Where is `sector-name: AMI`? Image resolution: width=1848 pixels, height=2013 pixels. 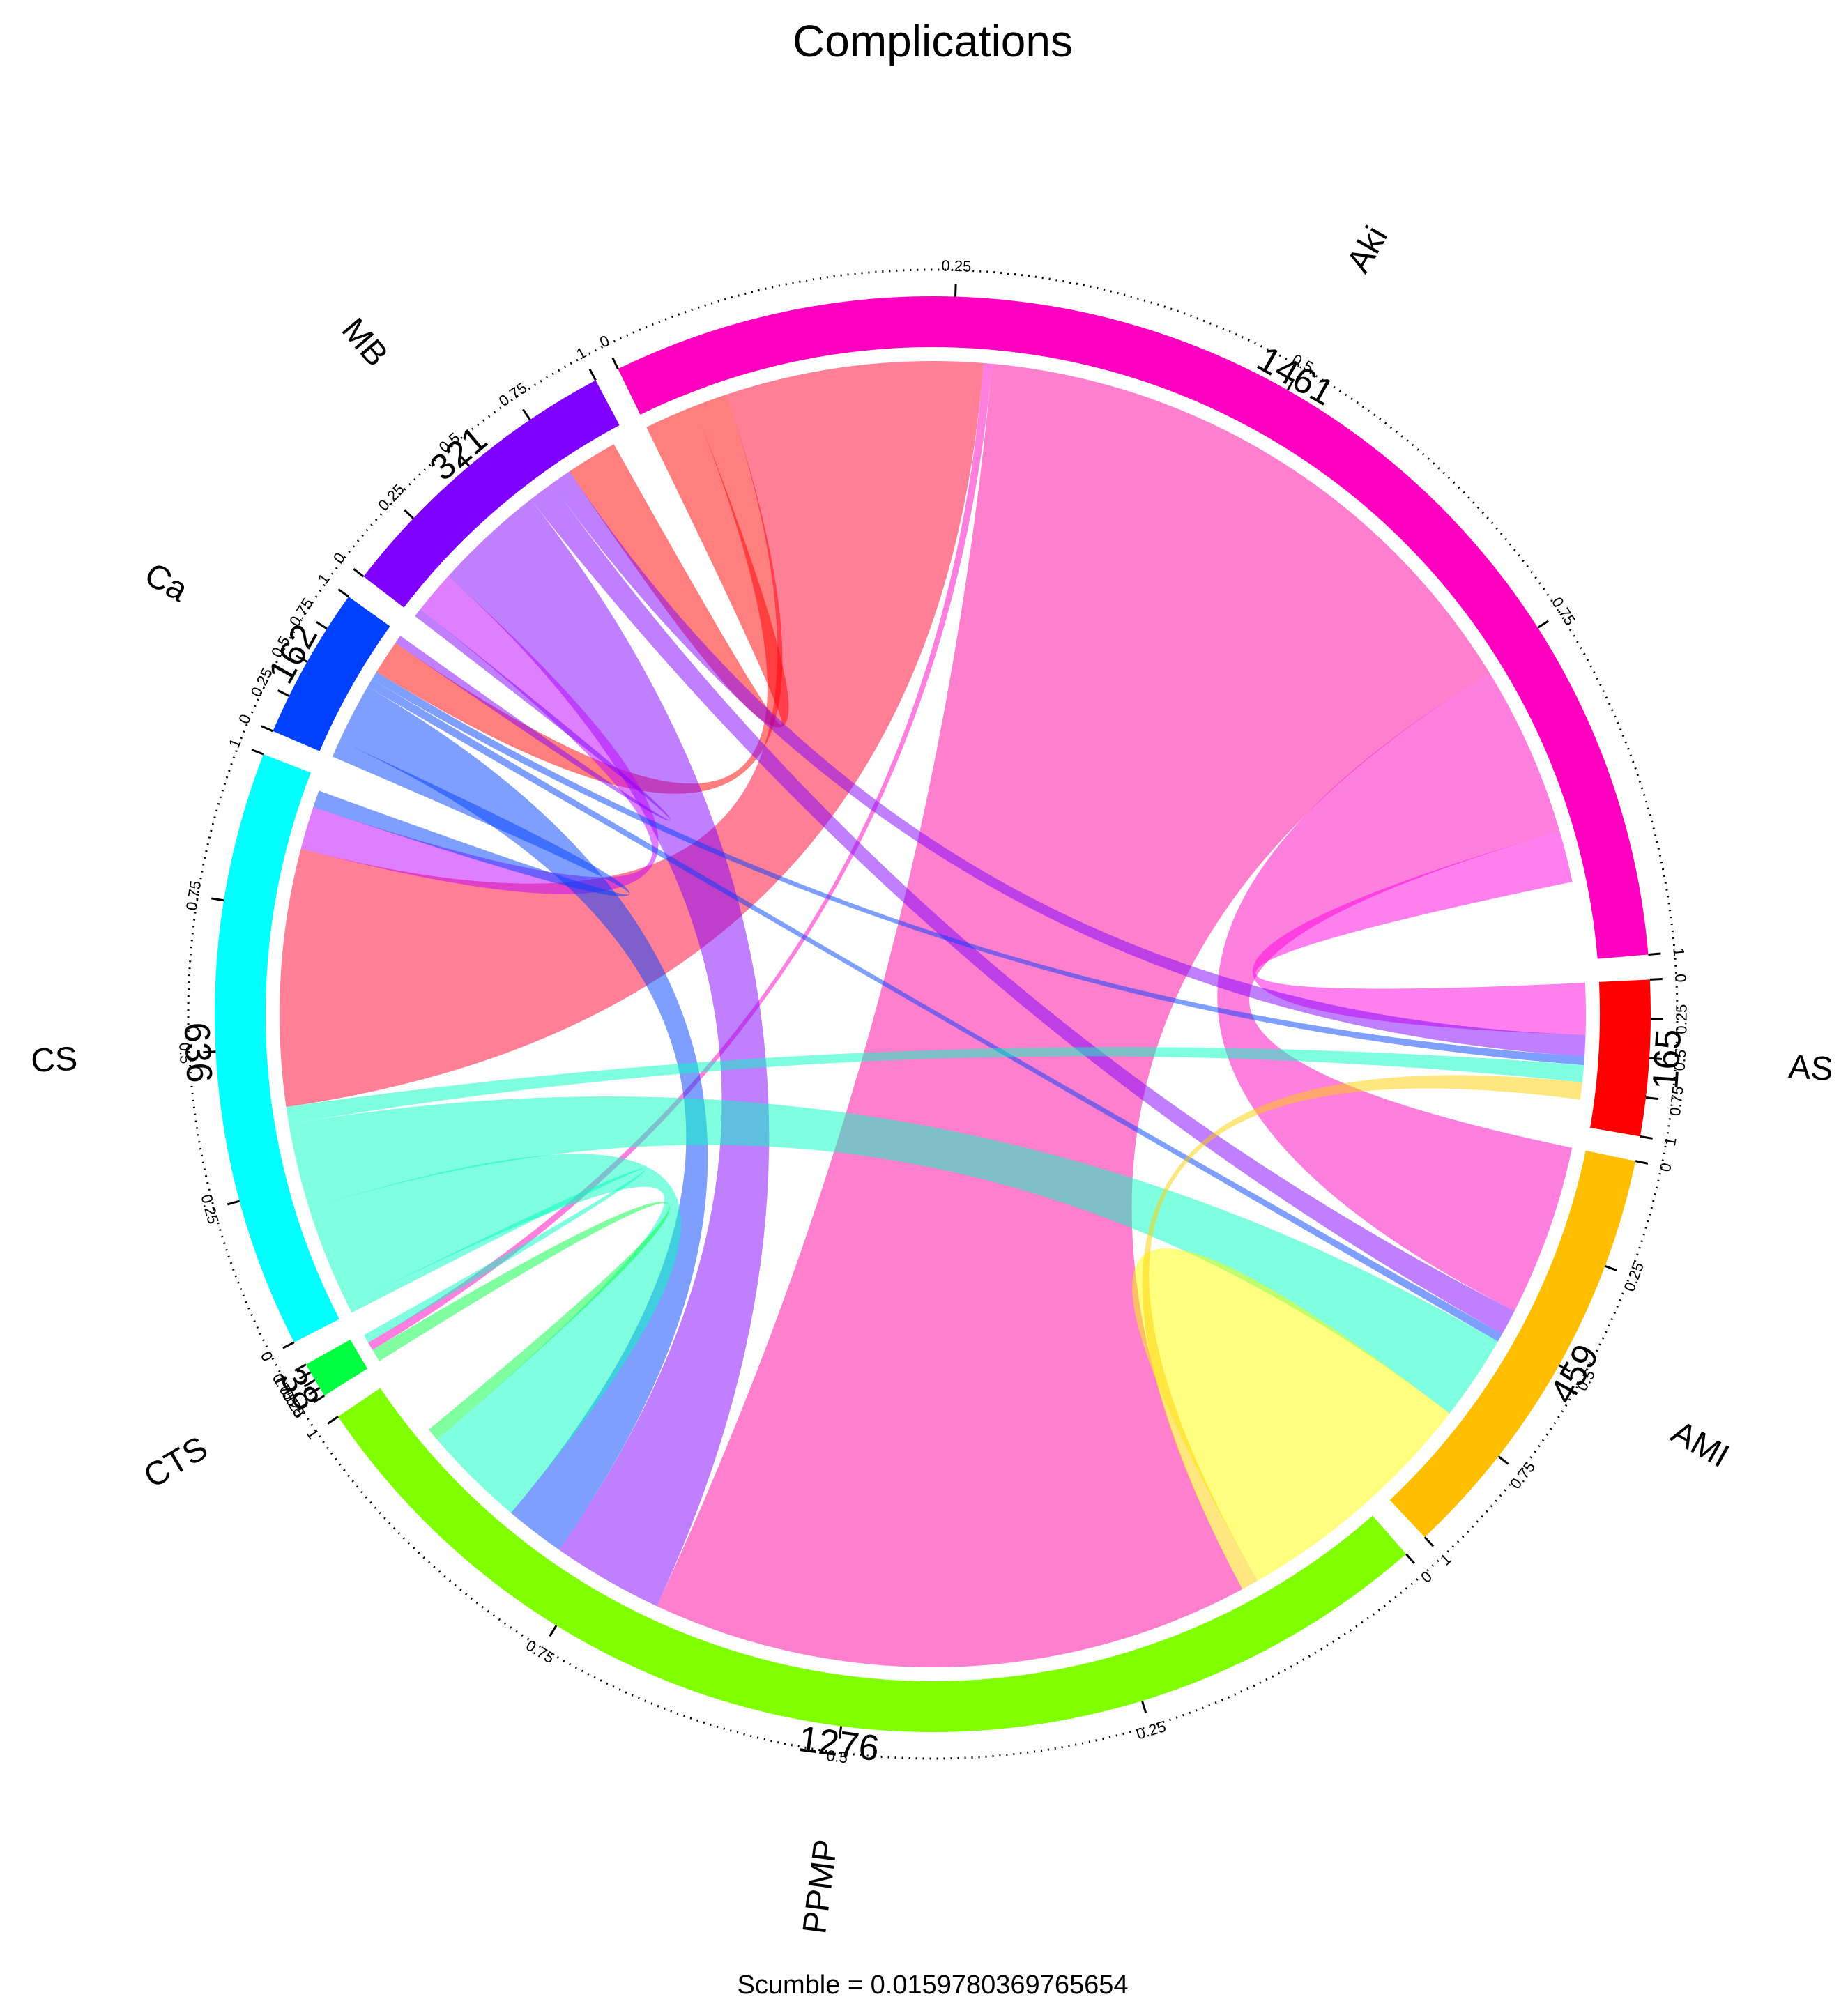
sector-name: AMI is located at coordinates (1700, 1444).